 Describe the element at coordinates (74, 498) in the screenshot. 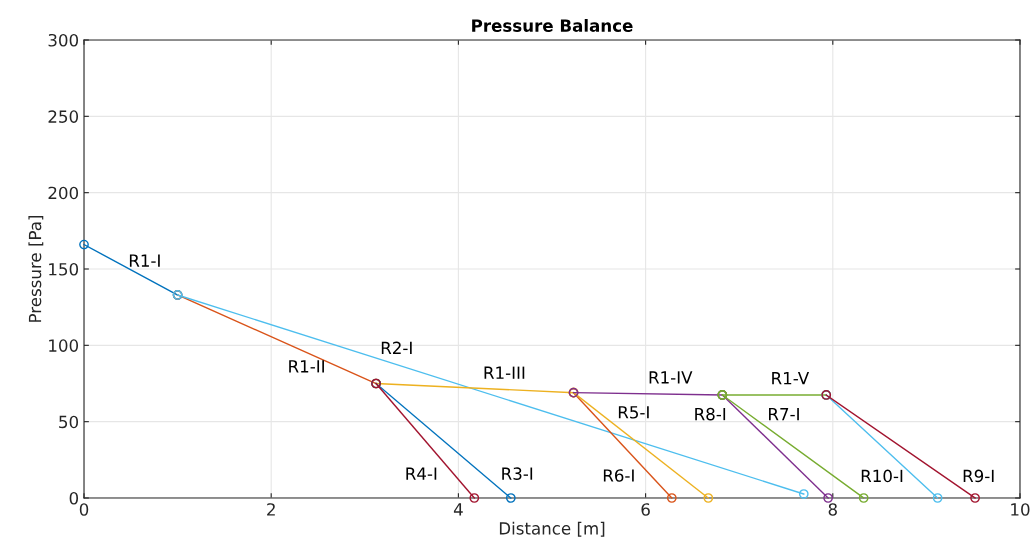

I see `y-tick-label: 0` at that location.